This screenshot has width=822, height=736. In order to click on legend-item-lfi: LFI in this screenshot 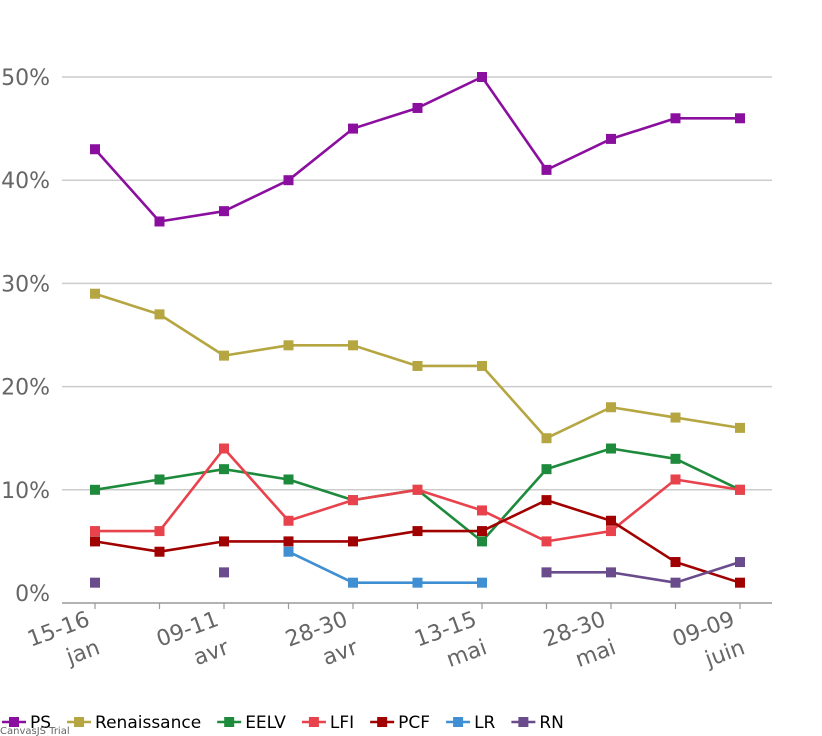, I will do `click(327, 723)`.